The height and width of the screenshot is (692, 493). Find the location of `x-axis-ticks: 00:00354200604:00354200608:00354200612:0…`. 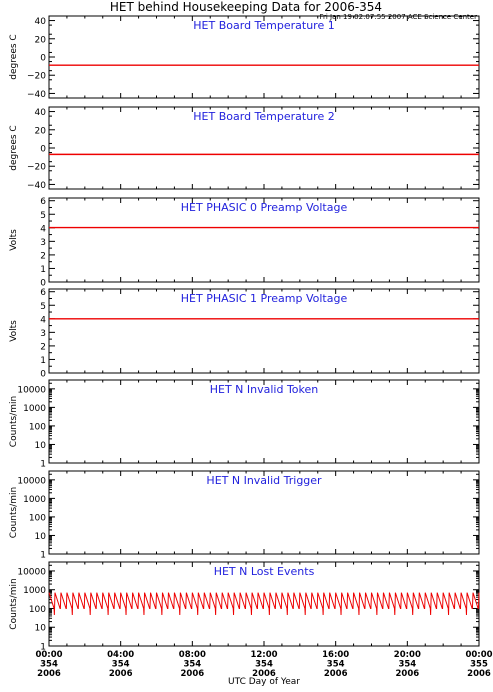

x-axis-ticks: 00:00354200604:00354200608:00354200612:0… is located at coordinates (263, 664).